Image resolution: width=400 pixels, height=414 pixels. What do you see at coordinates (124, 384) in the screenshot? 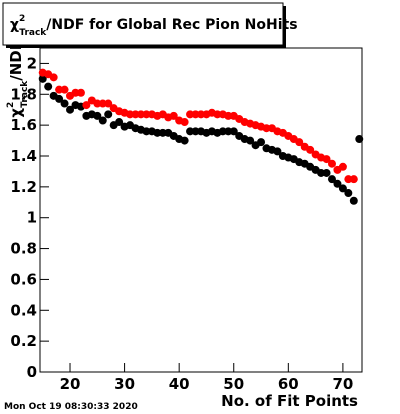
I see `x-tick-label: 30` at bounding box center [124, 384].